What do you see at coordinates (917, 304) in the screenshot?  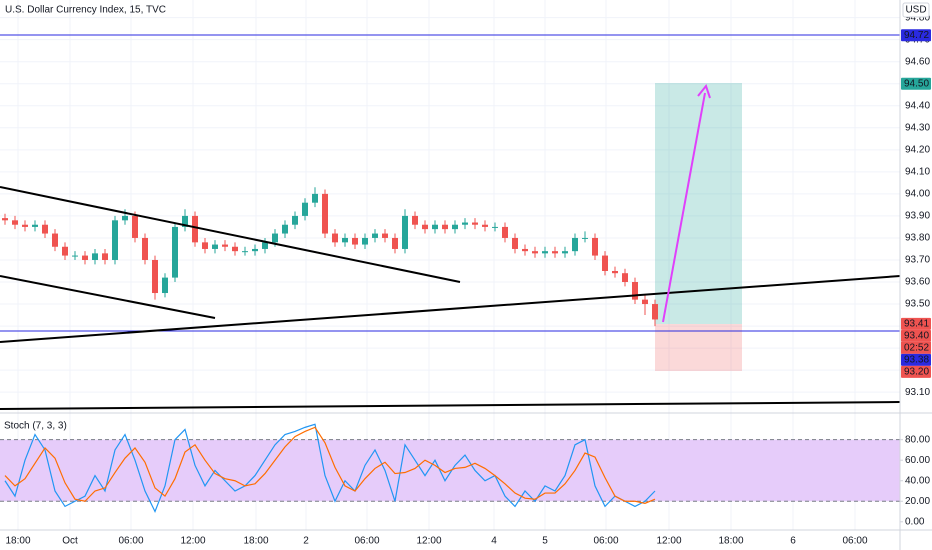 I see `y-tick-label: 93.50` at bounding box center [917, 304].